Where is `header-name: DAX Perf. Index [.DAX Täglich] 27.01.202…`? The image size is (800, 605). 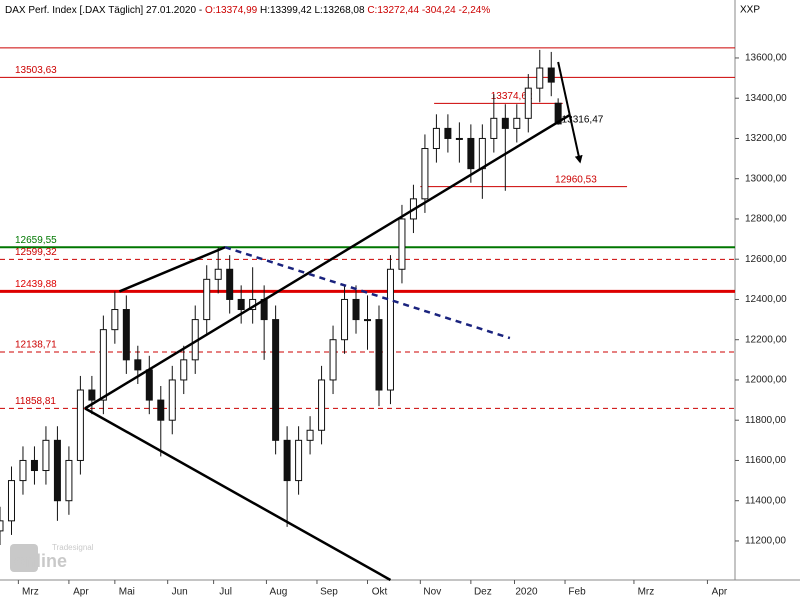
header-name: DAX Perf. Index [.DAX Täglich] 27.01.202… is located at coordinates (103, 10).